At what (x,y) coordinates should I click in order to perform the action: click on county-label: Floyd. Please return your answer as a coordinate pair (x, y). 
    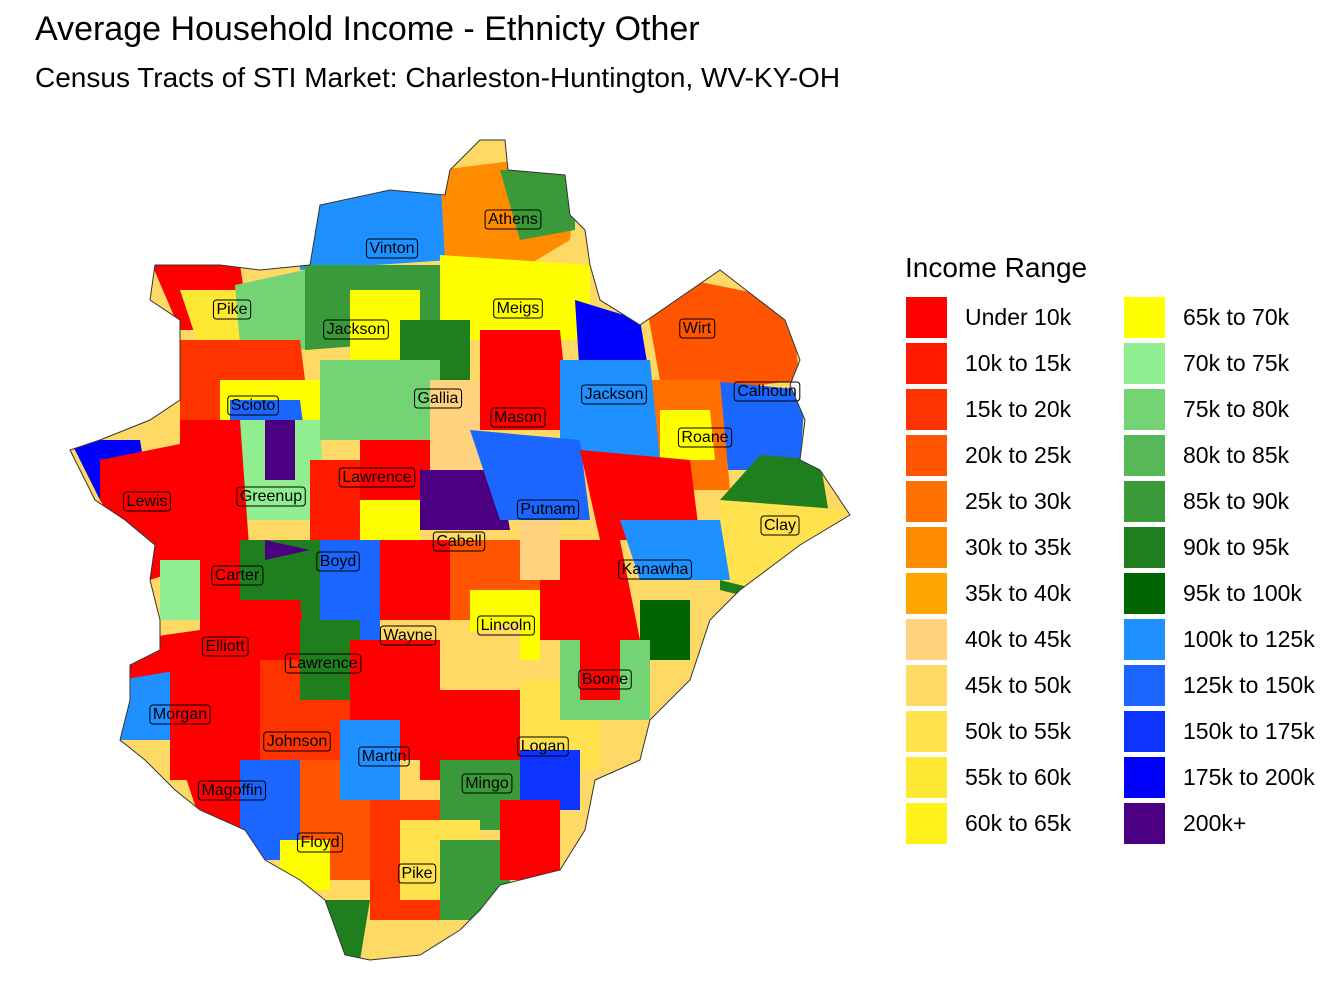
    Looking at the image, I should click on (320, 842).